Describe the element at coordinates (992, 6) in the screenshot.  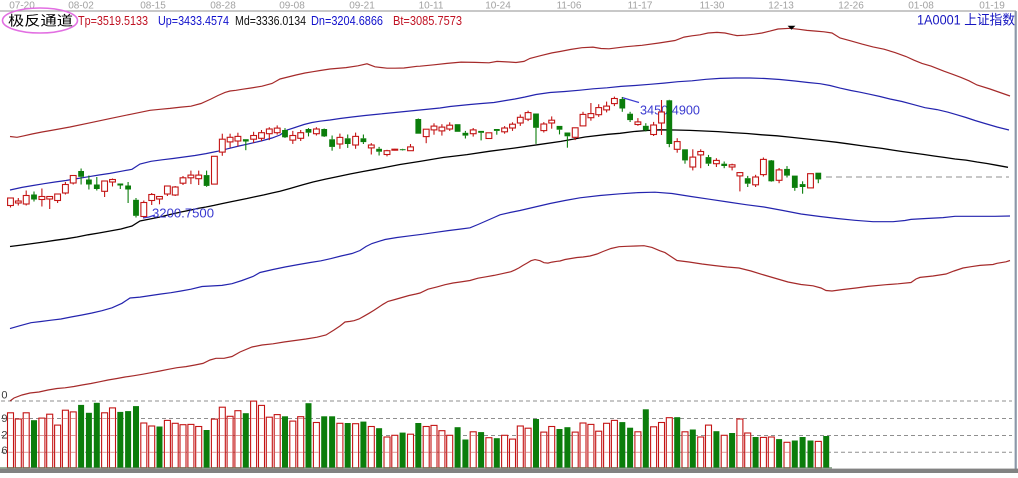
I see `svg-text: 01-19` at that location.